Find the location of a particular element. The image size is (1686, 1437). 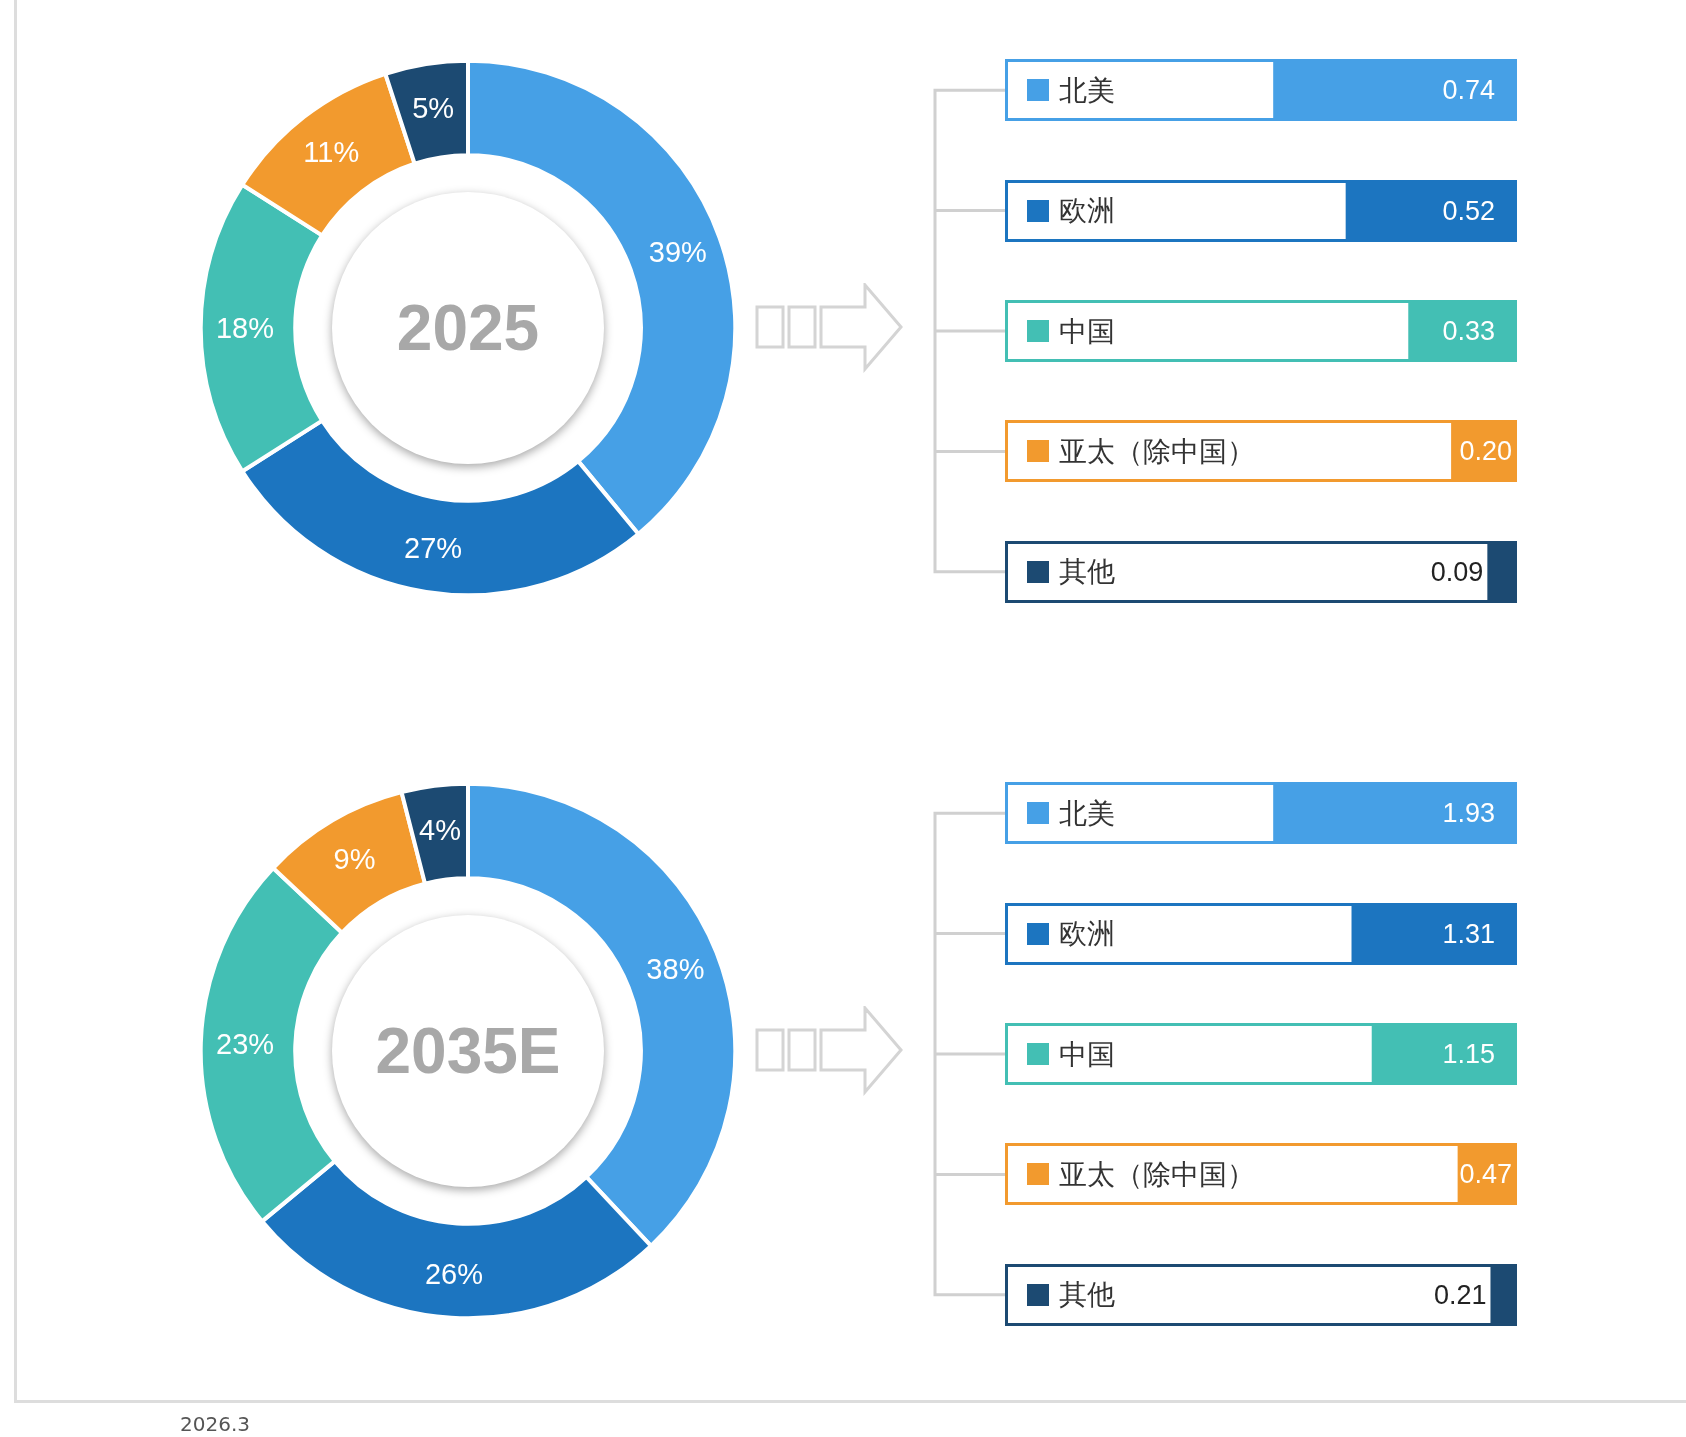

data-label: 4% is located at coordinates (440, 829).